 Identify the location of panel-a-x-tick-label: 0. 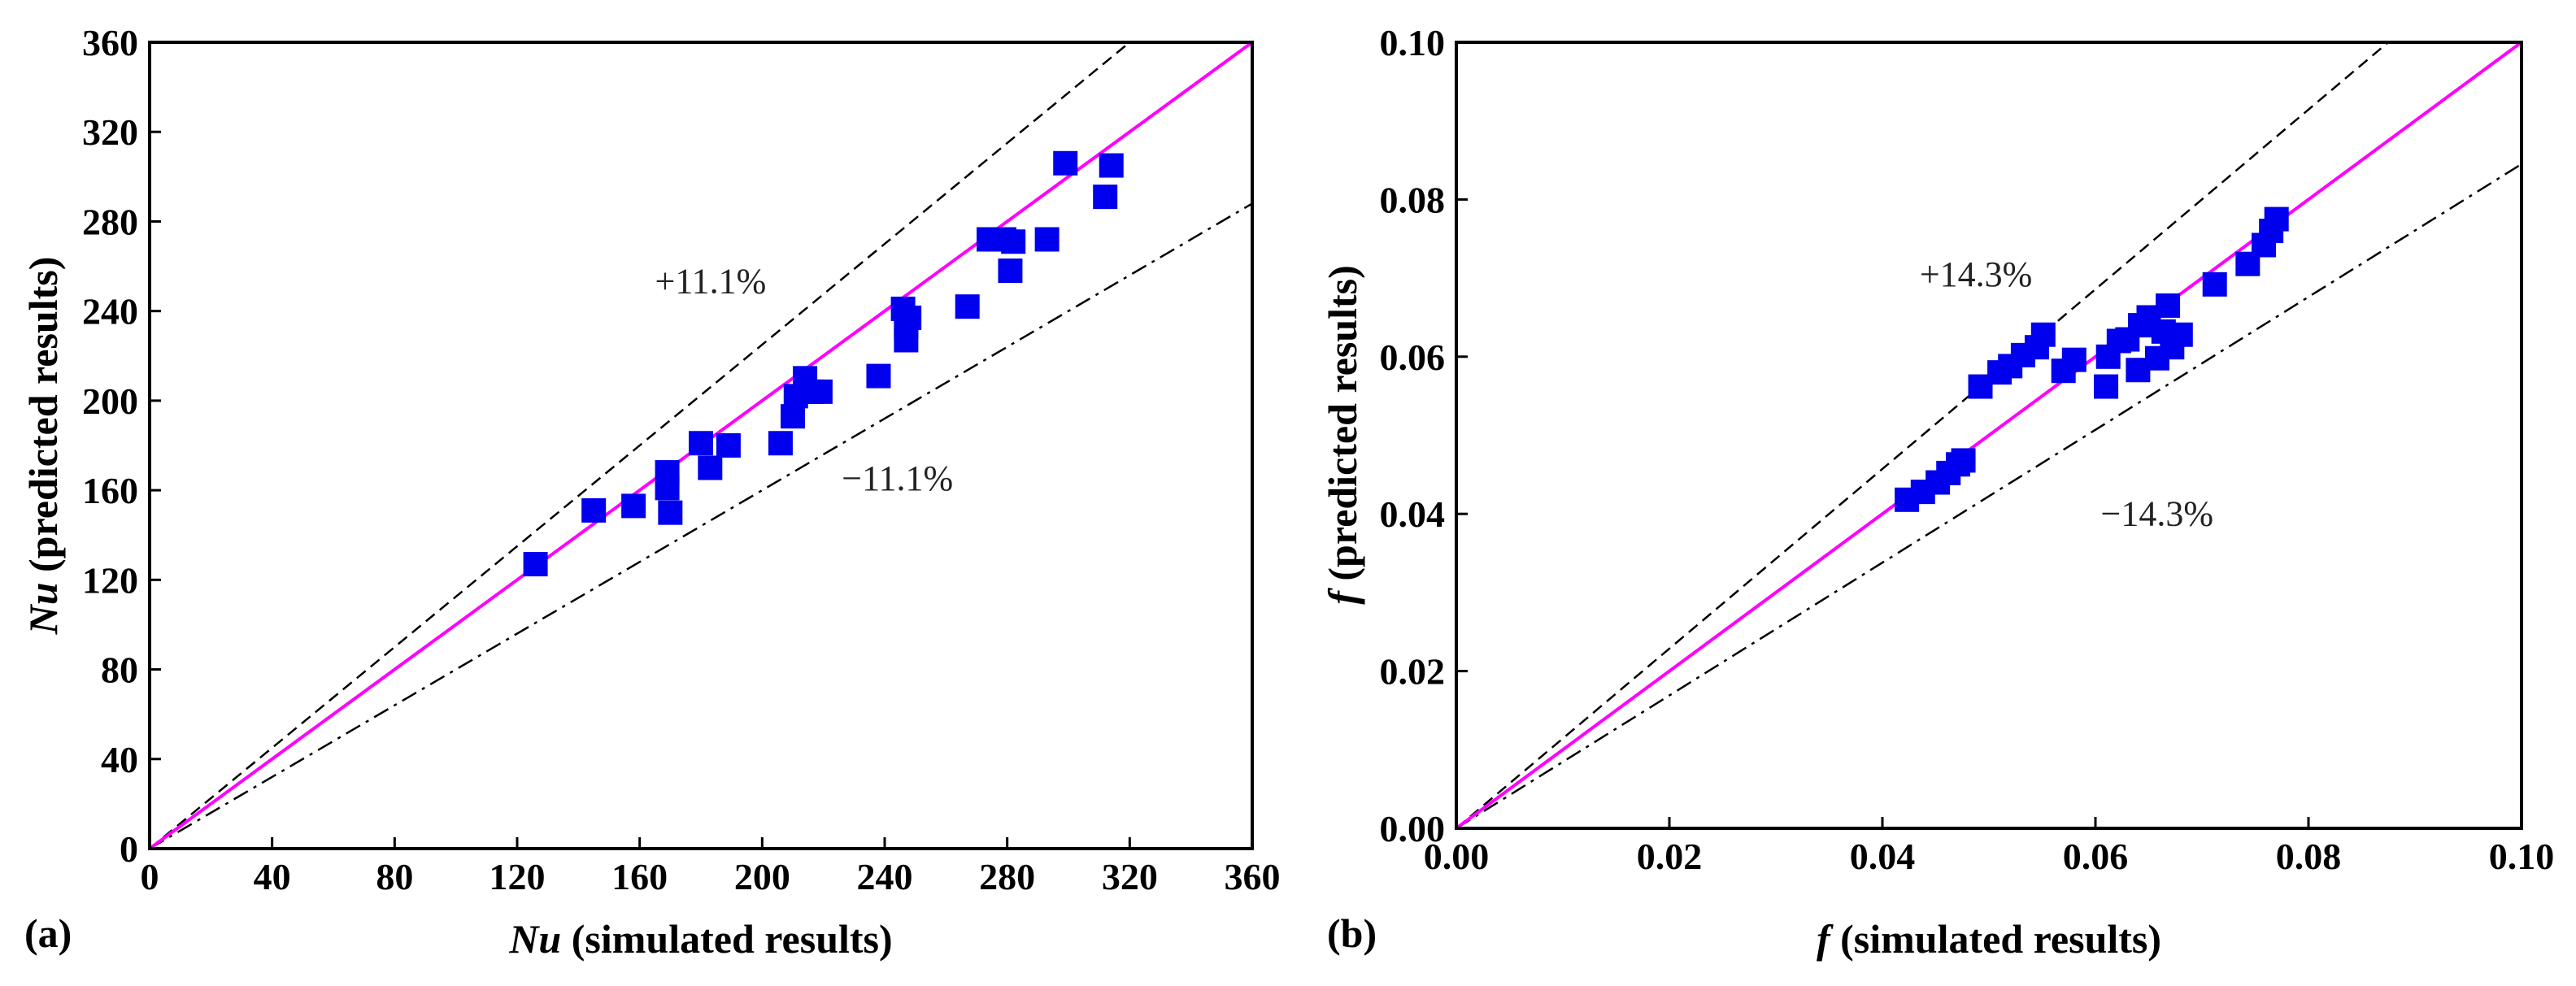
(150, 877).